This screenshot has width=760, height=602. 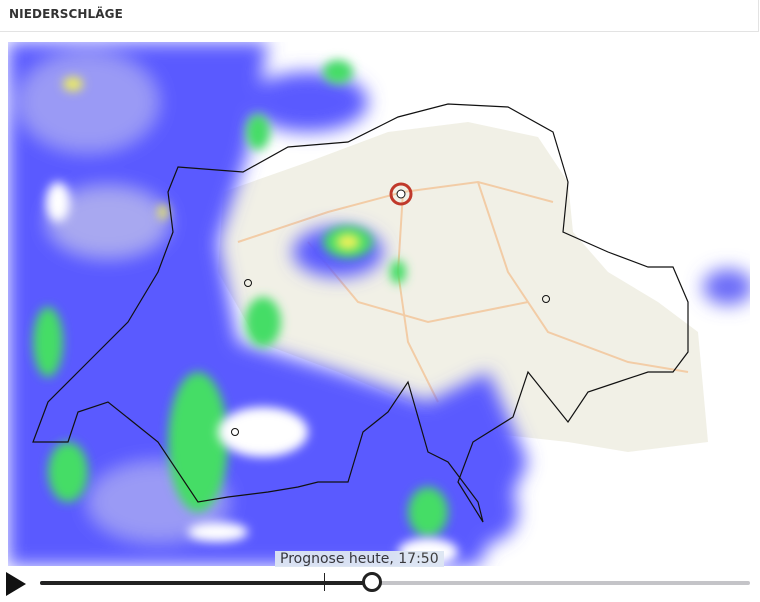 I want to click on timeline-progress, so click(x=205, y=583).